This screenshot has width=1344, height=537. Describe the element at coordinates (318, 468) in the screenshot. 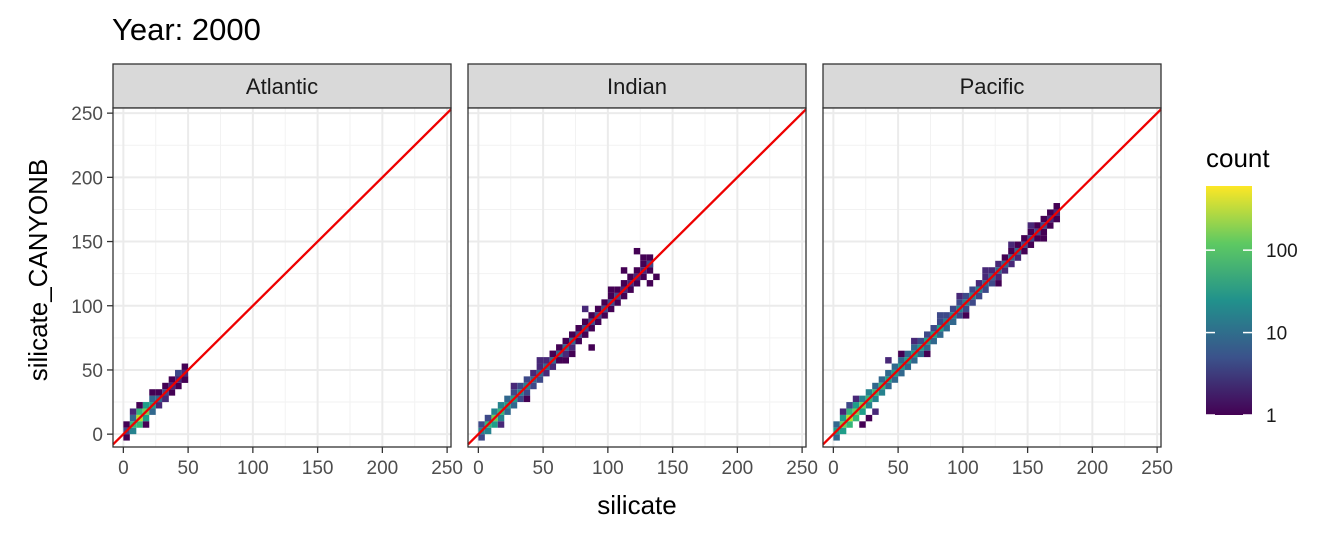

I see `x-tick-label: 150` at that location.